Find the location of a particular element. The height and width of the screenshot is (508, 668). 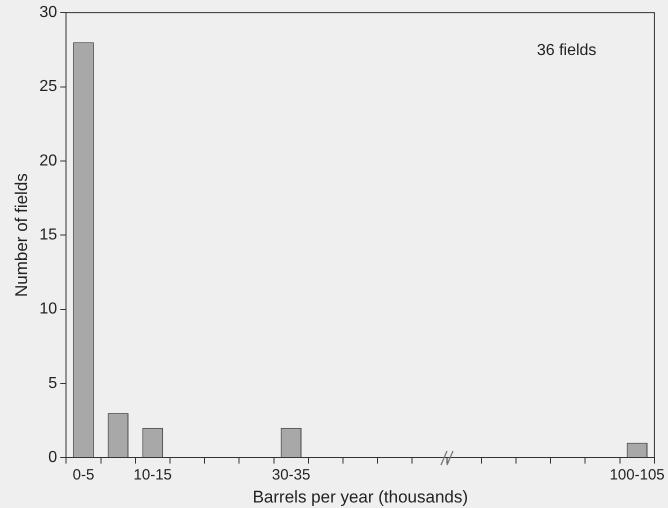

y-tick-label: 25 is located at coordinates (48, 87).